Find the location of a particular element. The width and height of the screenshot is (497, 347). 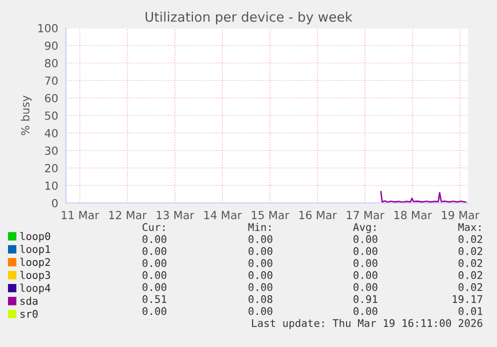

y-tick-label: 0 is located at coordinates (55, 203).